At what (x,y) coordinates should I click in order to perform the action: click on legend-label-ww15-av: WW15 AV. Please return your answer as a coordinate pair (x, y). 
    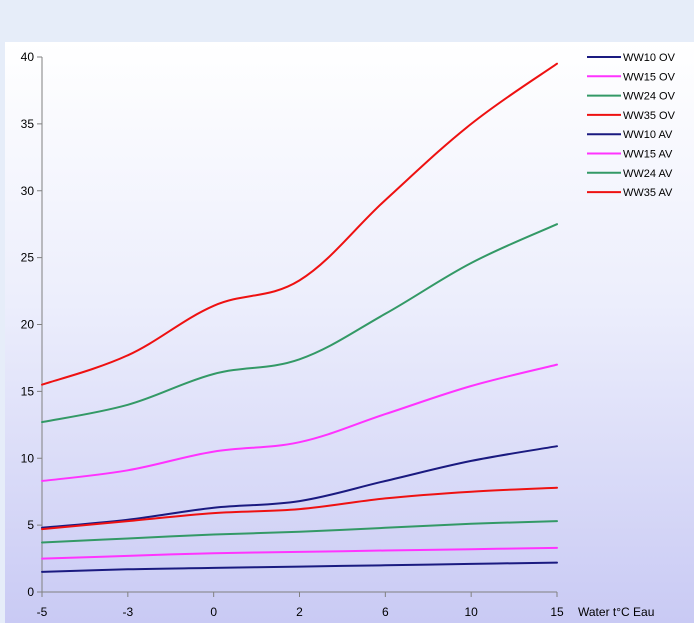
    Looking at the image, I should click on (648, 155).